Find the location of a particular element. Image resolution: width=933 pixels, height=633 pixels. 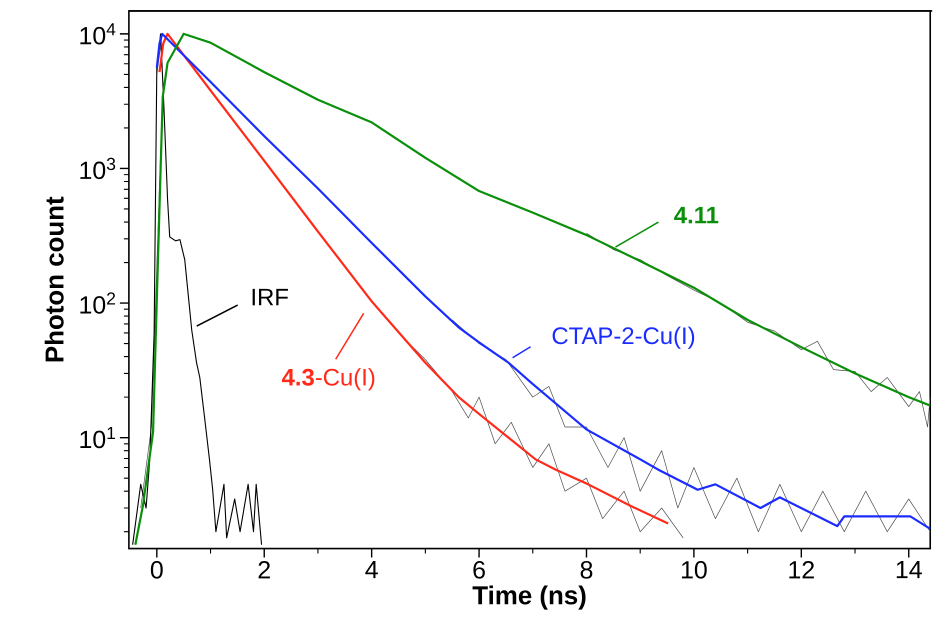

x-axis-title: Time (ns) is located at coordinates (529, 597).